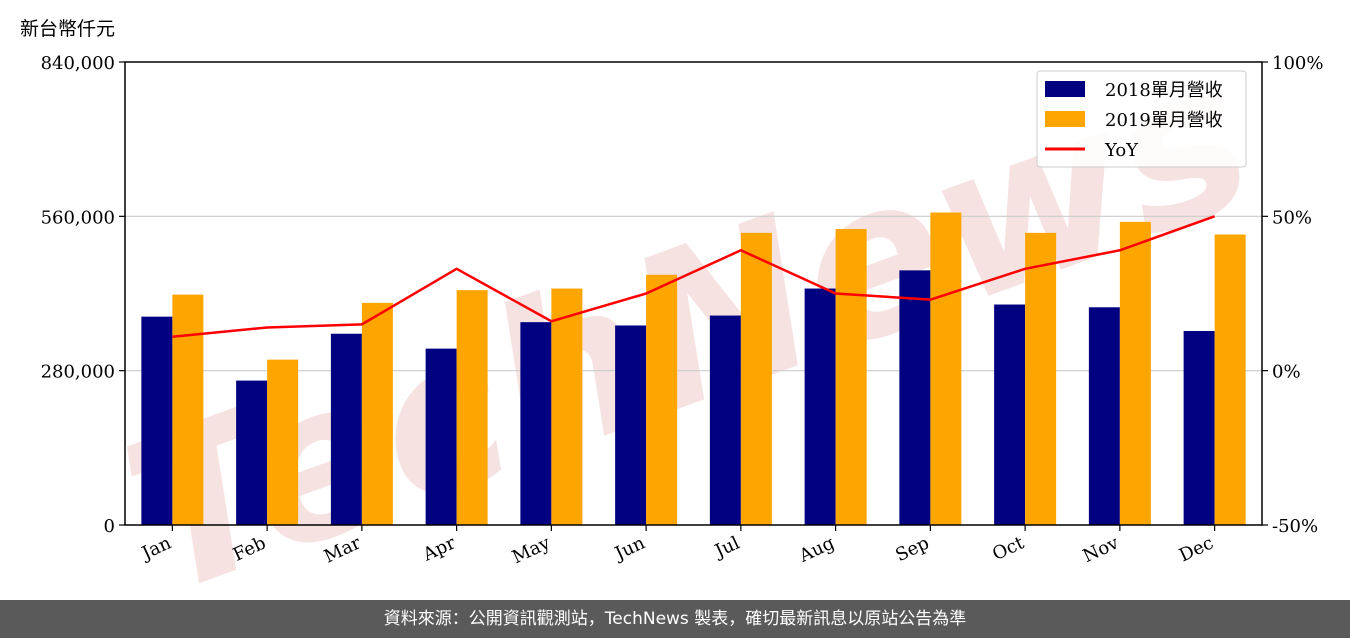 The image size is (1350, 638). Describe the element at coordinates (1104, 416) in the screenshot. I see `bar-2018-nov` at that location.